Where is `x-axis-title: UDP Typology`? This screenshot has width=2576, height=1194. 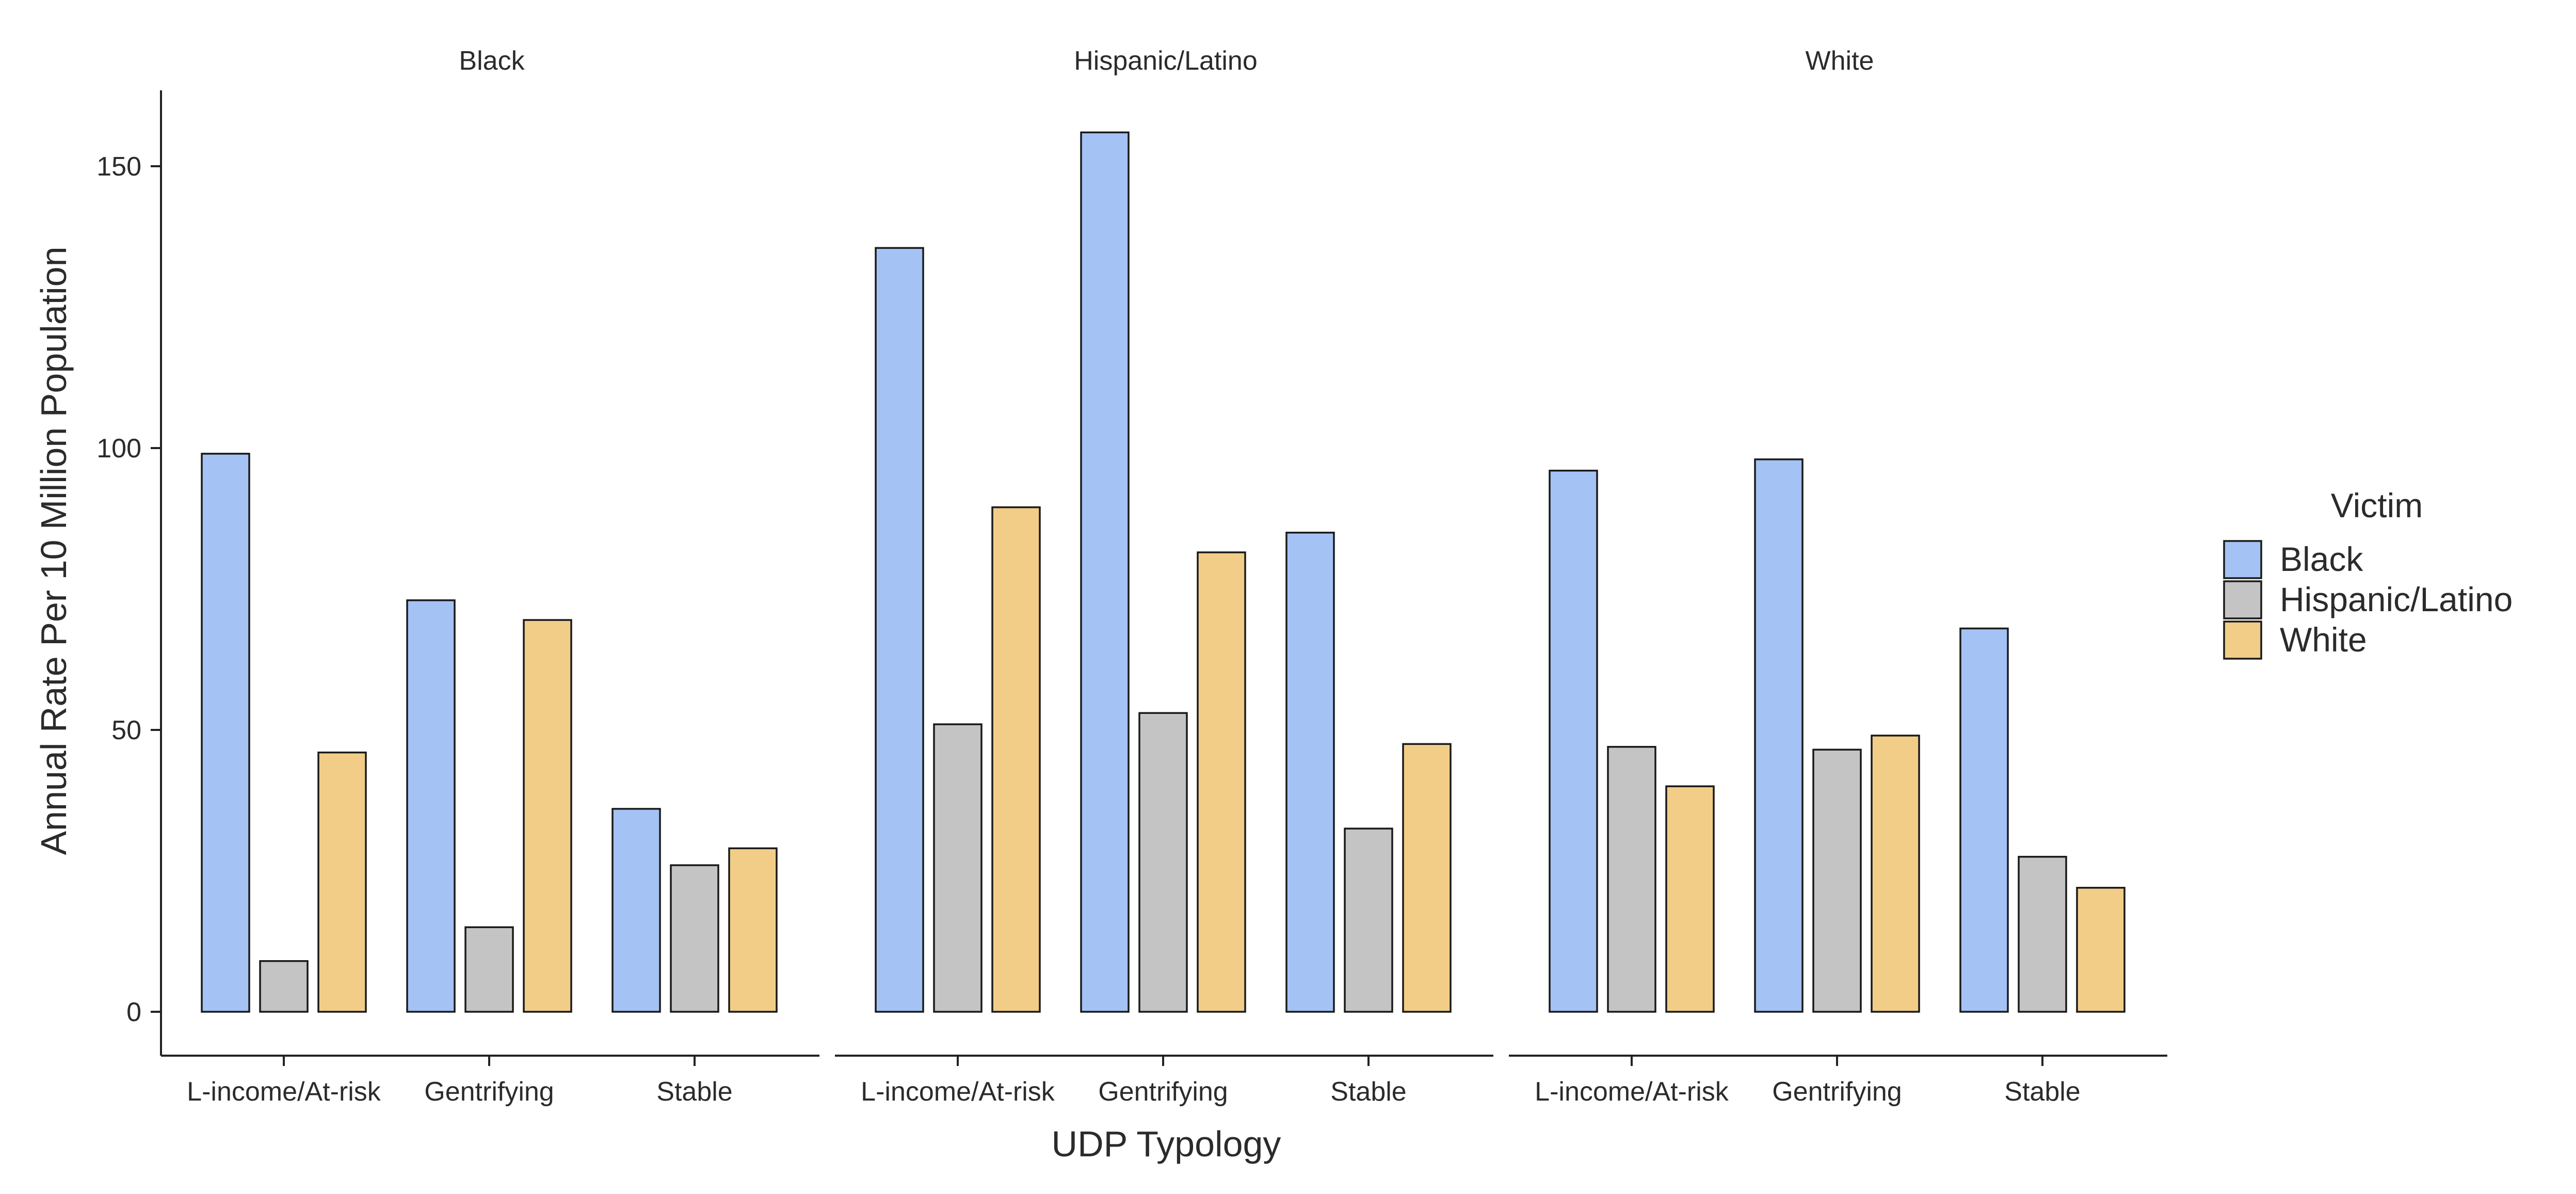
x-axis-title: UDP Typology is located at coordinates (1167, 1144).